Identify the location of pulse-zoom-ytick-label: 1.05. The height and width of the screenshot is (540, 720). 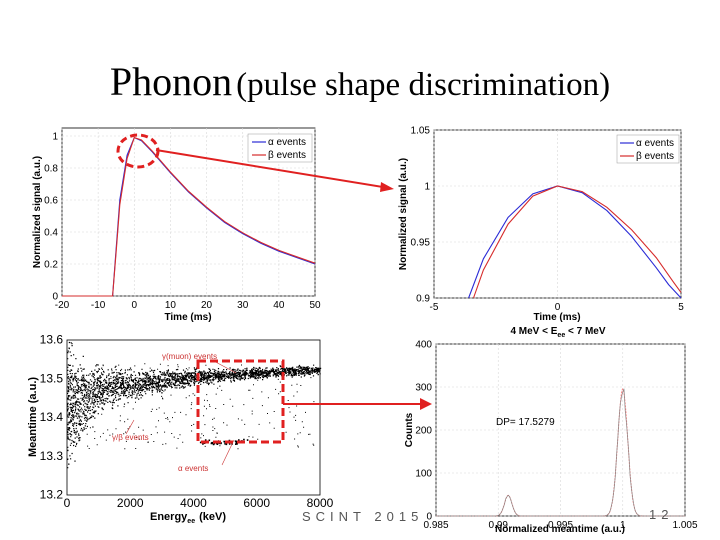
(421, 131).